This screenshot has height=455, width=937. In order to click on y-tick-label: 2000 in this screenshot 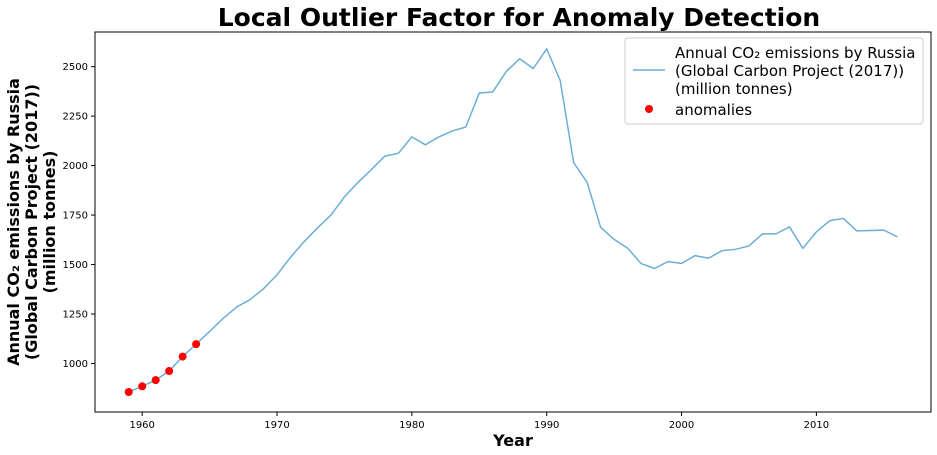, I will do `click(75, 166)`.